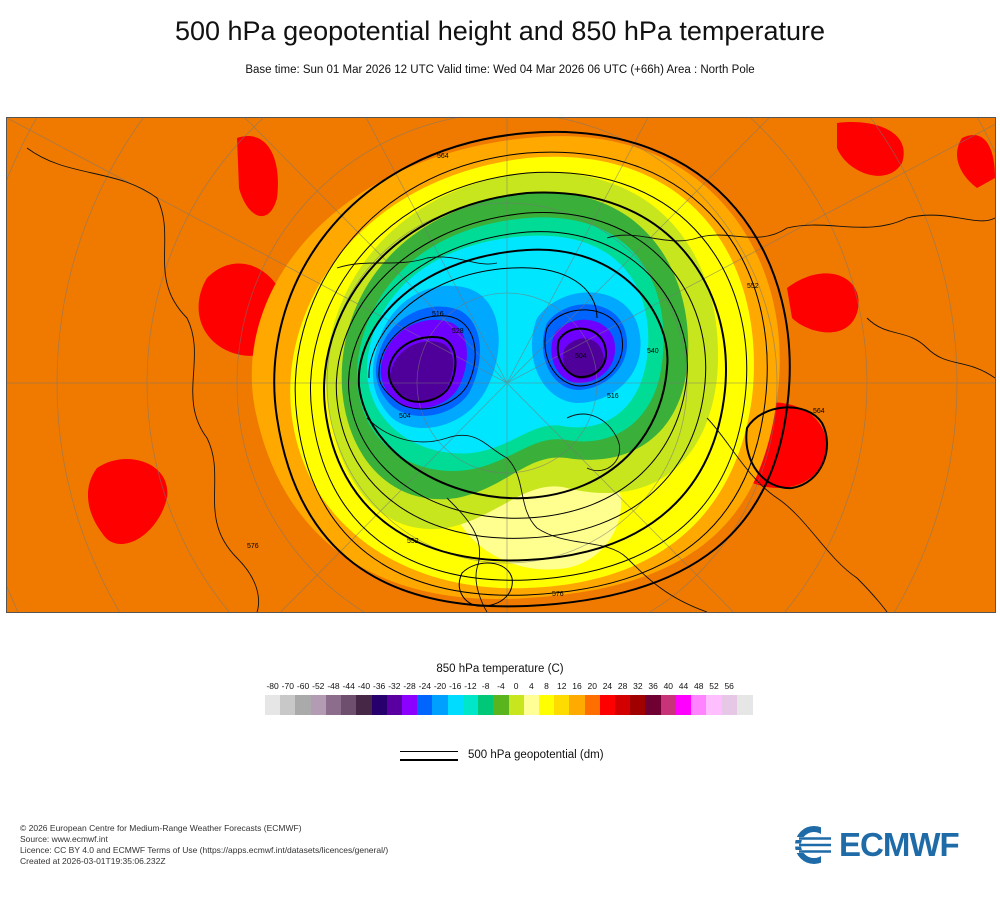 This screenshot has width=1000, height=900. Describe the element at coordinates (668, 686) in the screenshot. I see `colorbar-tick-label: 40` at that location.